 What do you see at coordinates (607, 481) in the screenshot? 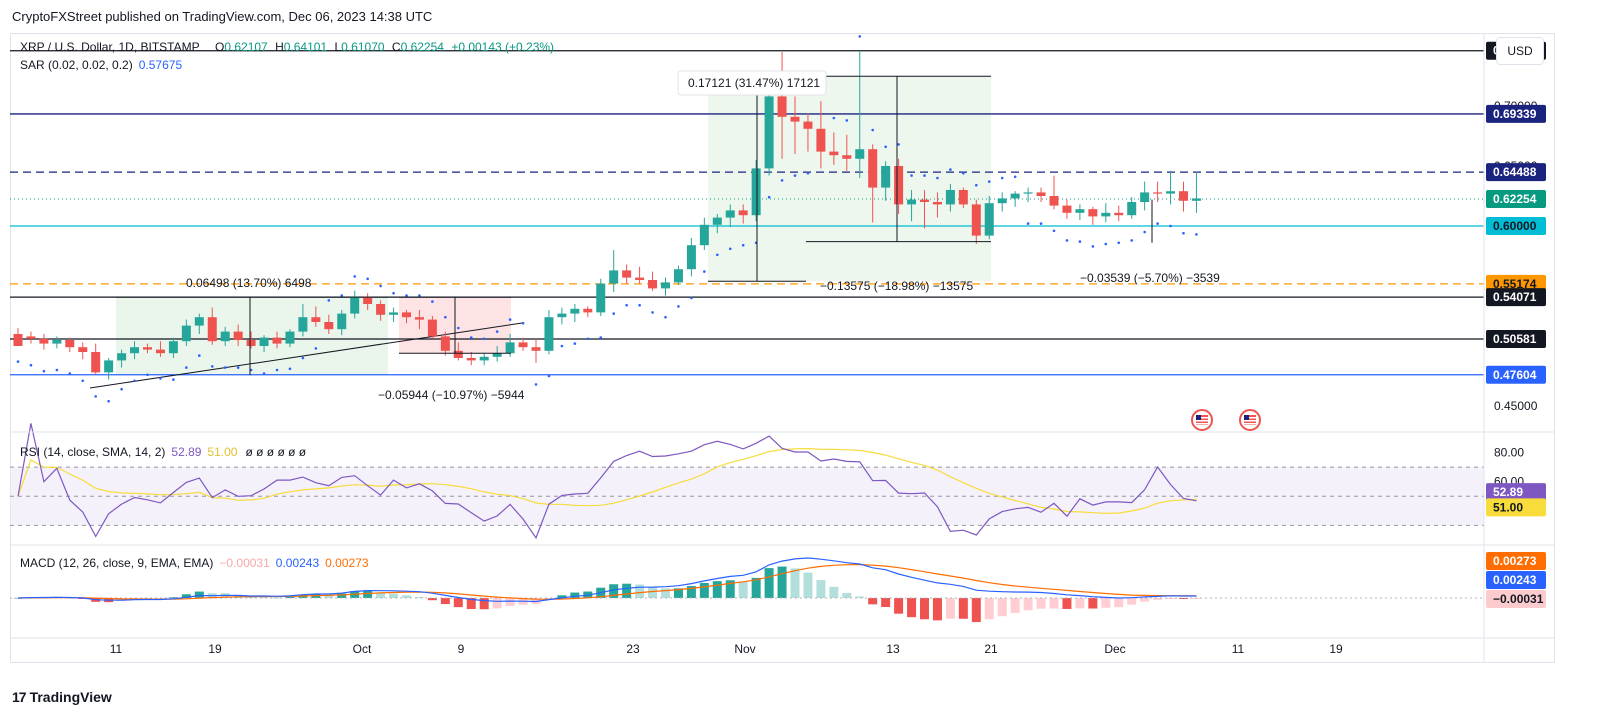
I see `rsi-sma-line` at bounding box center [607, 481].